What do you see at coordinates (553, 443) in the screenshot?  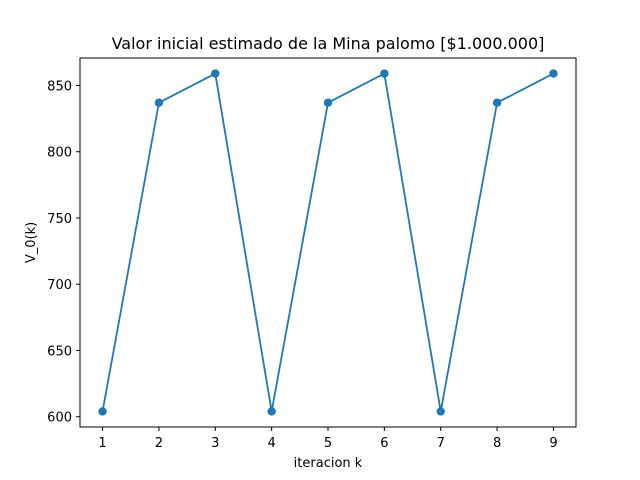 I see `x-tick-label: 9` at bounding box center [553, 443].